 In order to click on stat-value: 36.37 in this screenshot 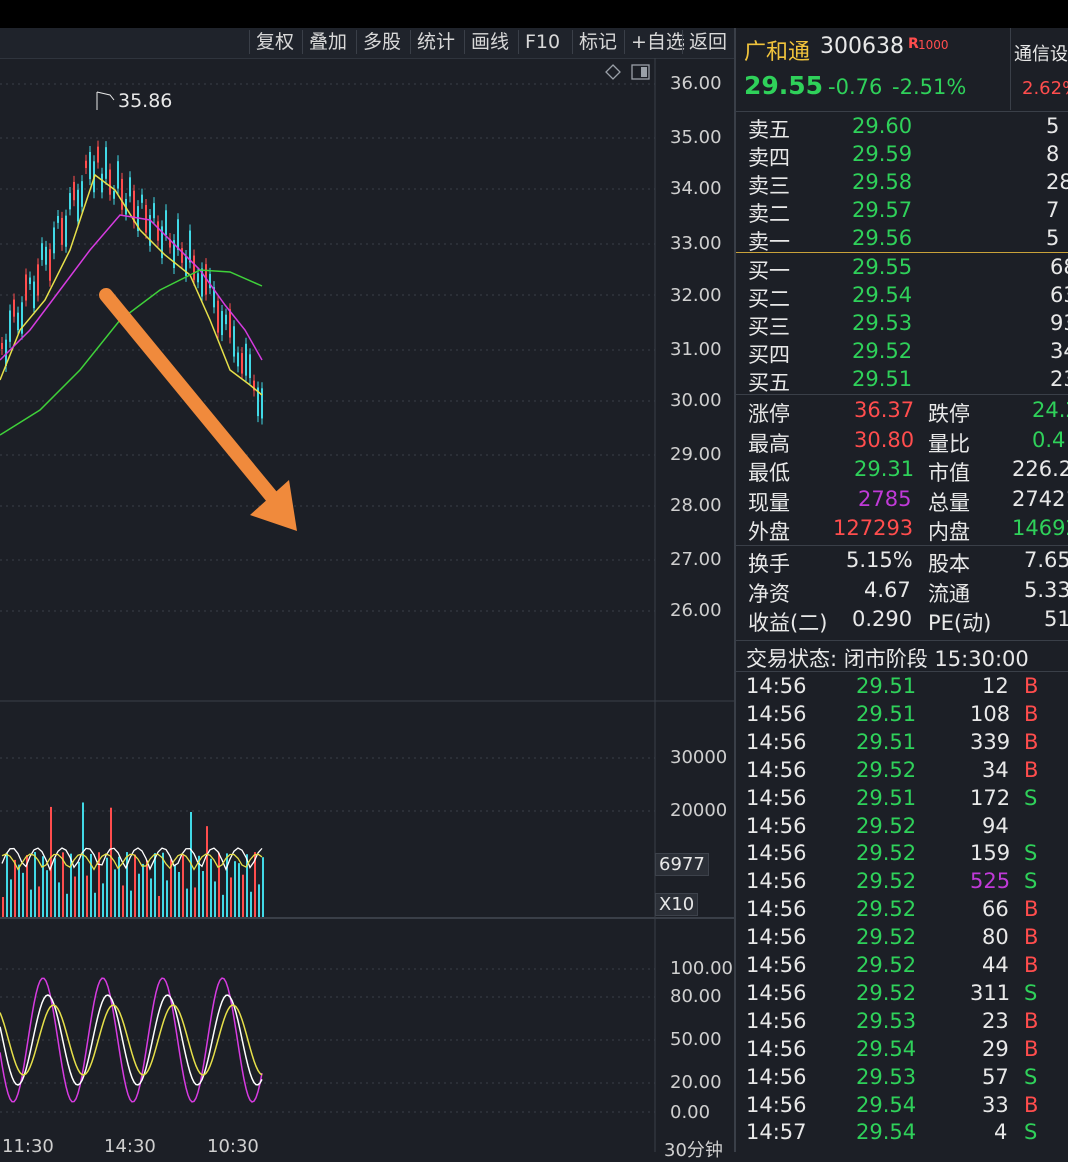, I will do `click(884, 410)`.